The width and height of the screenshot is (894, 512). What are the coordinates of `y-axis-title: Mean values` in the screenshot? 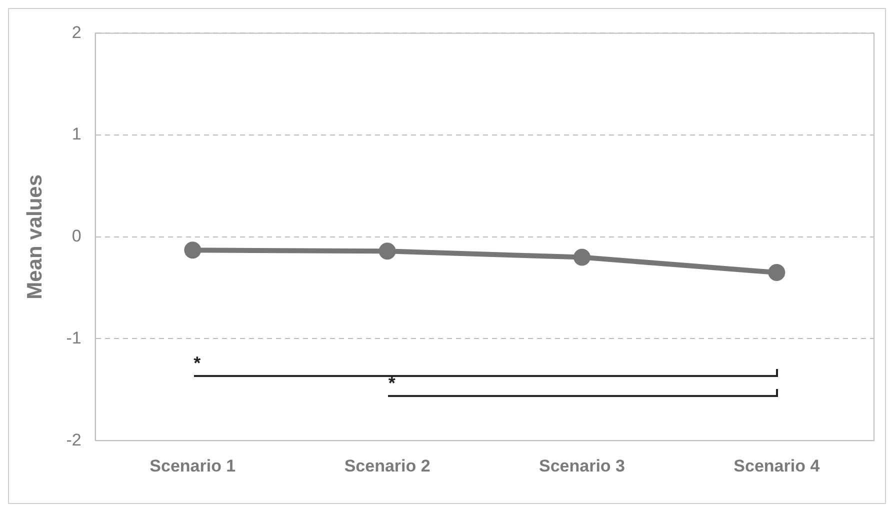 It's located at (34, 237).